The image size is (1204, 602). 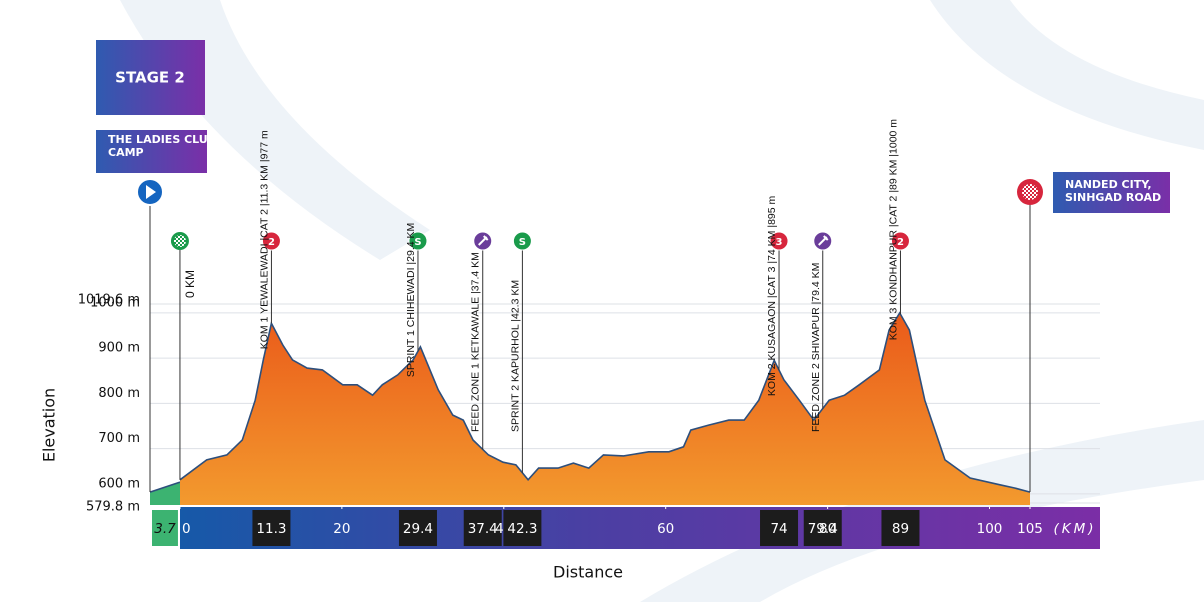 I want to click on title-box, so click(x=150, y=77).